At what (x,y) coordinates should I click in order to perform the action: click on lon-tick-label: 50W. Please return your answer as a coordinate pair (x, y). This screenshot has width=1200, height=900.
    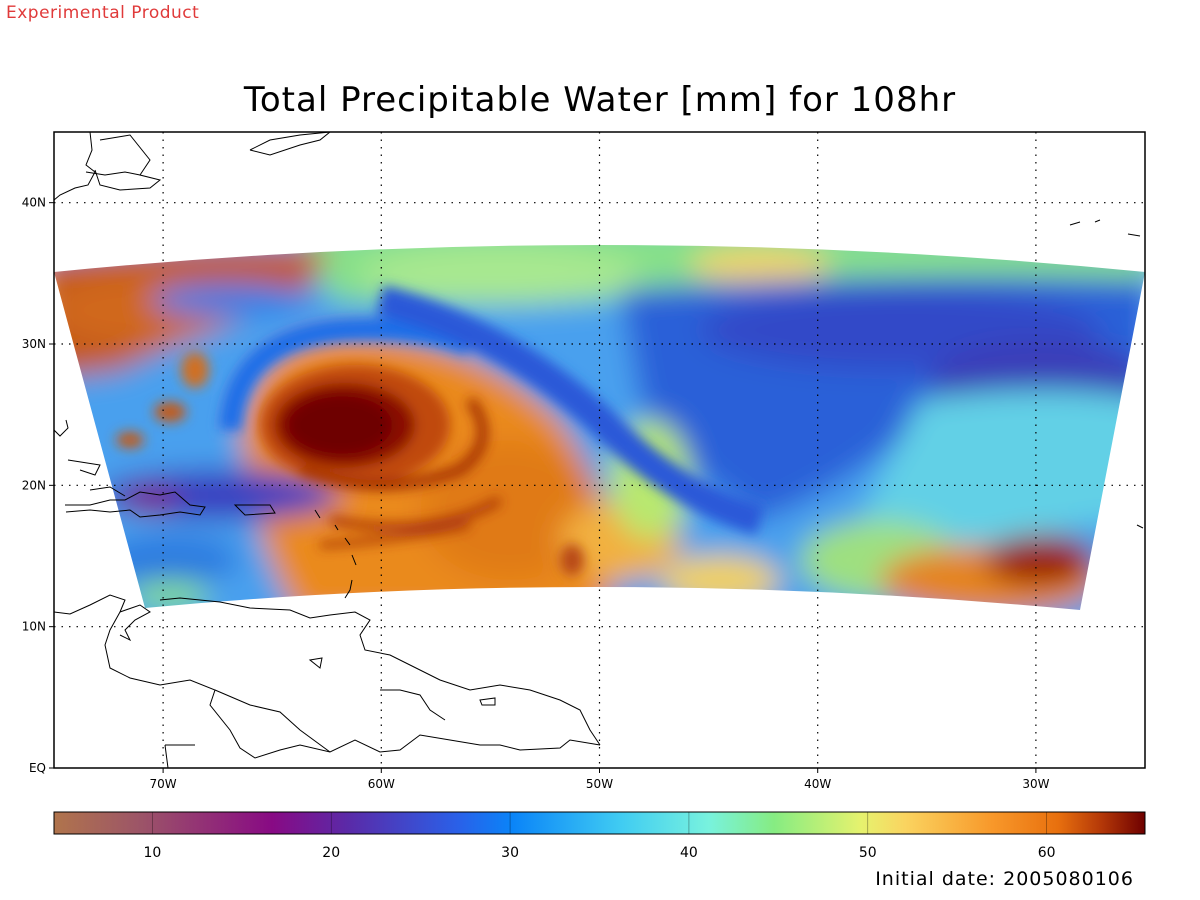
    Looking at the image, I should click on (599, 784).